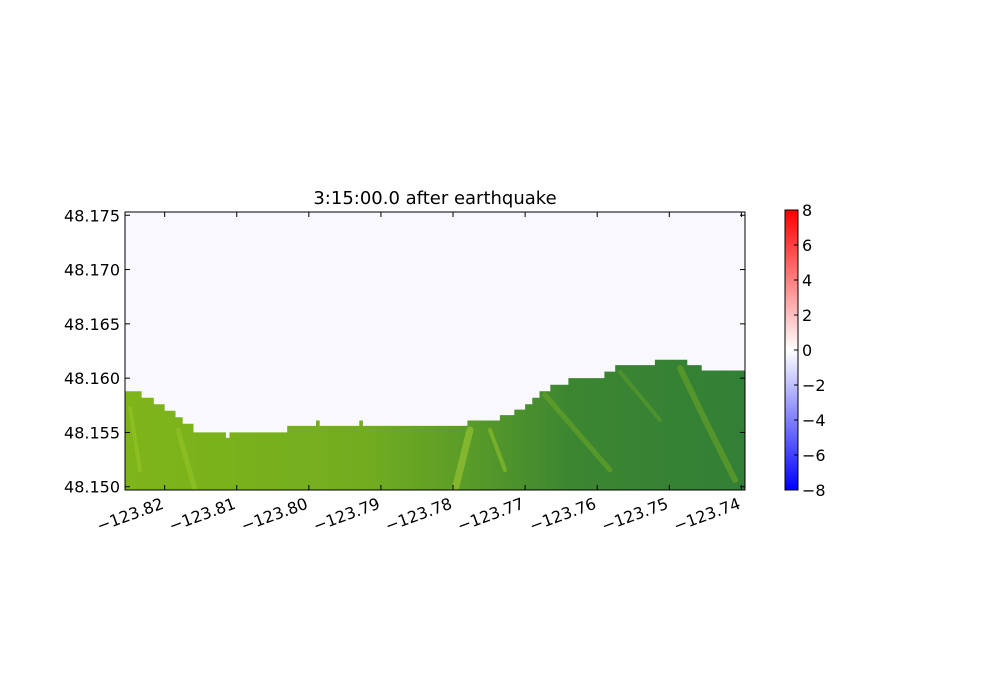  Describe the element at coordinates (814, 385) in the screenshot. I see `colorbar-tick-label: −2` at that location.